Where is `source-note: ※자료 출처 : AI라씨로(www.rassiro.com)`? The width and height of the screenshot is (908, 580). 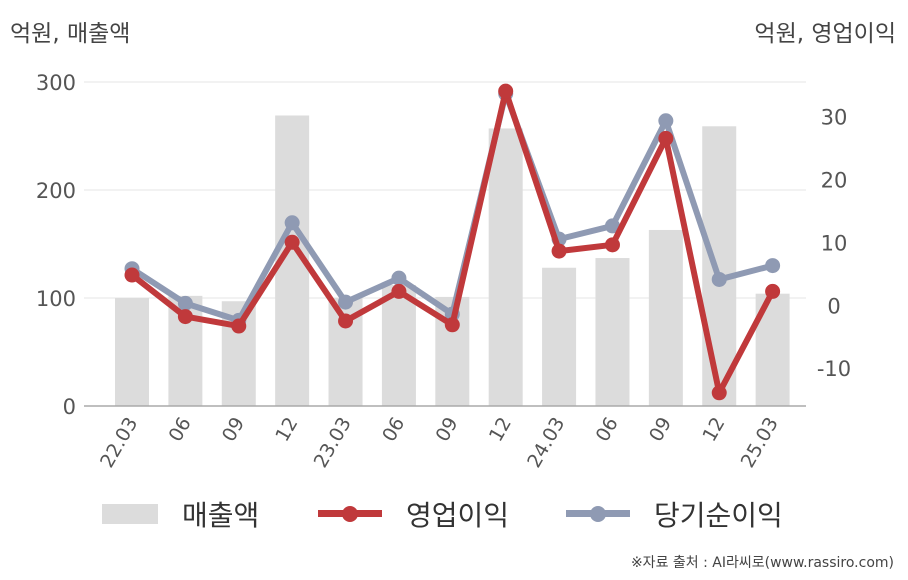
source-note: ※자료 출처 : AI라씨로(www.rassiro.com) is located at coordinates (762, 563).